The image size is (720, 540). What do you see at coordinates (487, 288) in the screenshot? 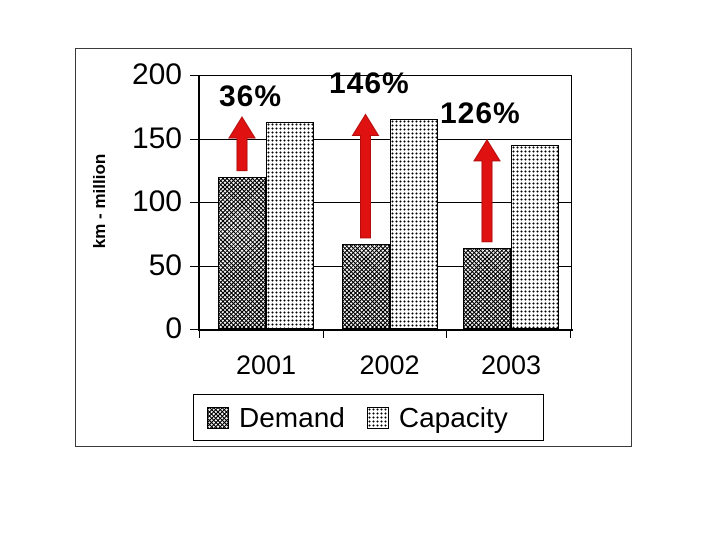
I see `bar-demand-2003` at bounding box center [487, 288].